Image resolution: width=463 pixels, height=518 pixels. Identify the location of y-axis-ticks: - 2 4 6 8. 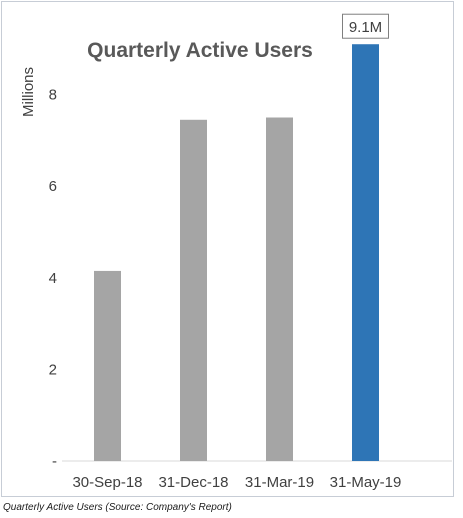
(53, 278).